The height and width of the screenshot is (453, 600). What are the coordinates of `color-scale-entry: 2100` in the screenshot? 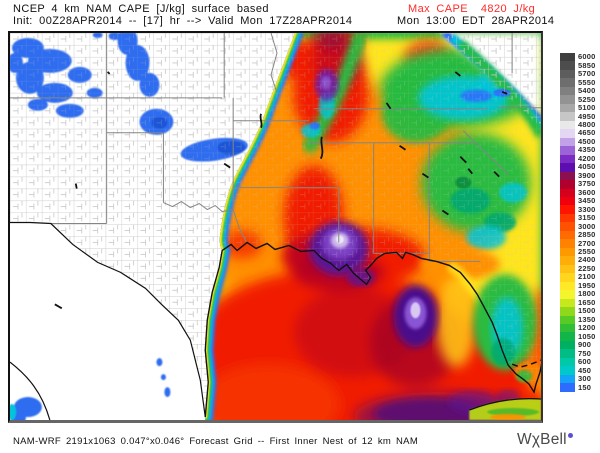 It's located at (578, 277).